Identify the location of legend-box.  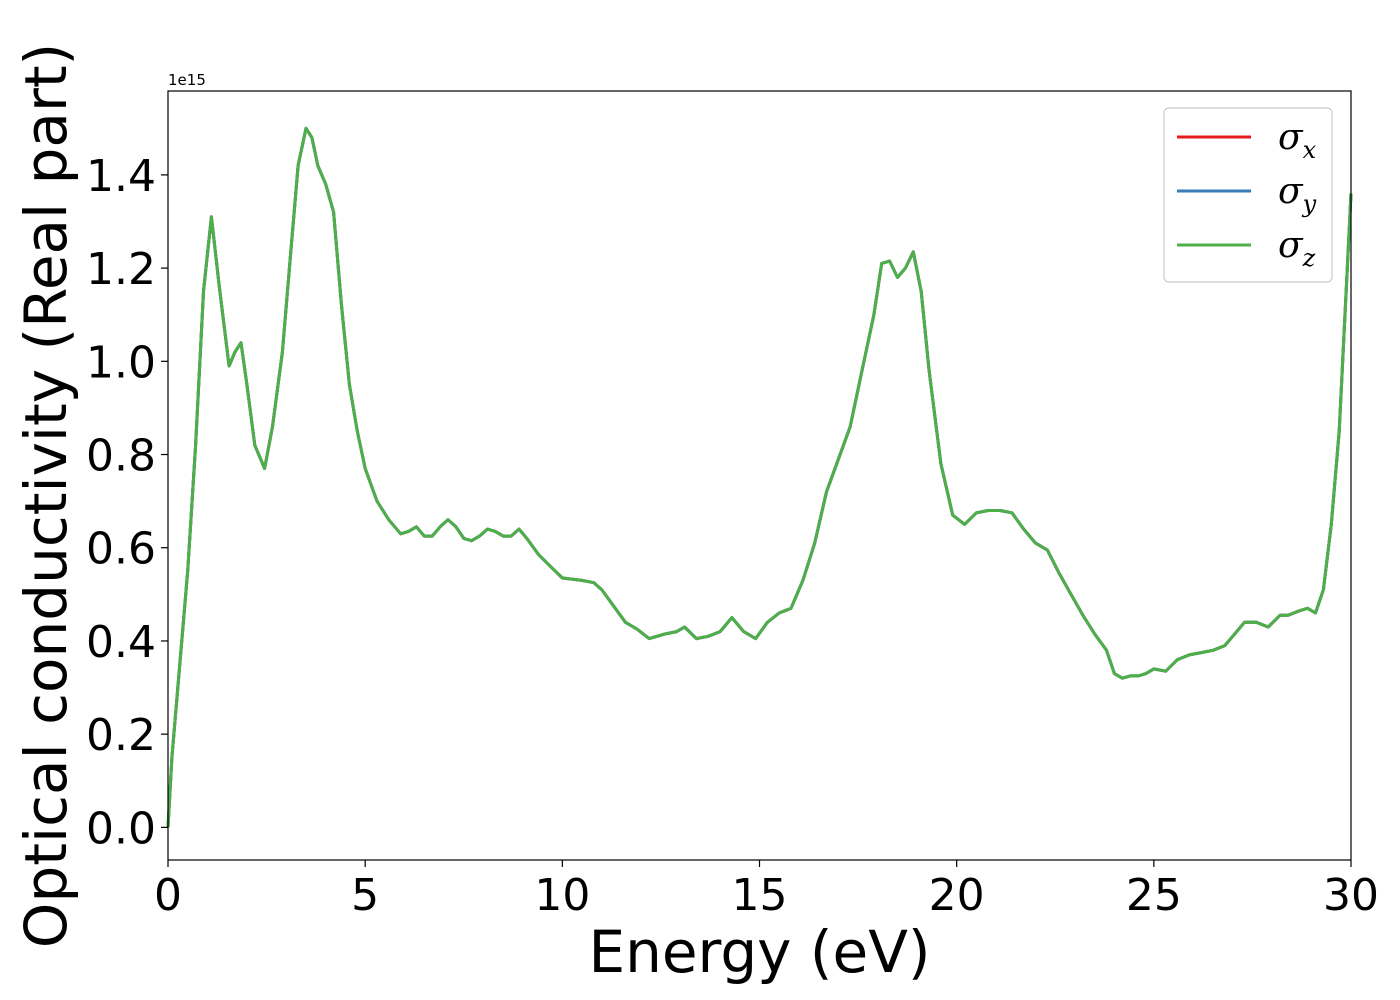
(1248, 195).